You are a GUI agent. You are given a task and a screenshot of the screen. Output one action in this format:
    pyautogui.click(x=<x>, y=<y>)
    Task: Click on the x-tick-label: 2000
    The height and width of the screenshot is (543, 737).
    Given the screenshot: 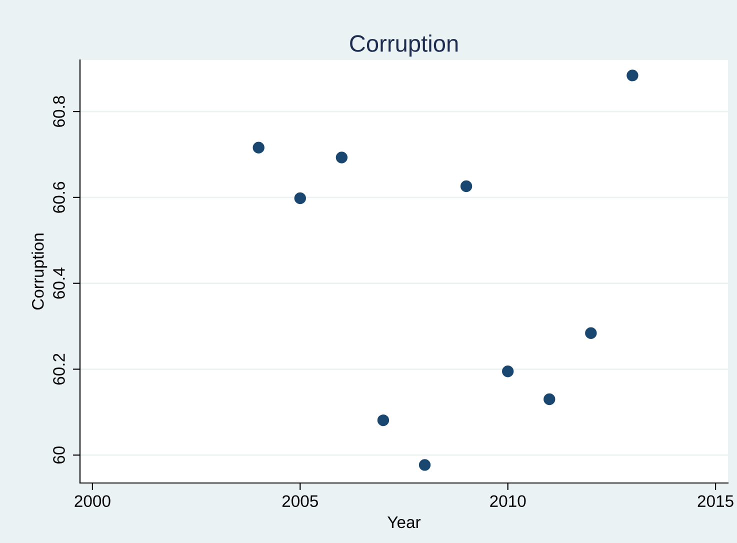 What is the action you would take?
    pyautogui.click(x=92, y=501)
    